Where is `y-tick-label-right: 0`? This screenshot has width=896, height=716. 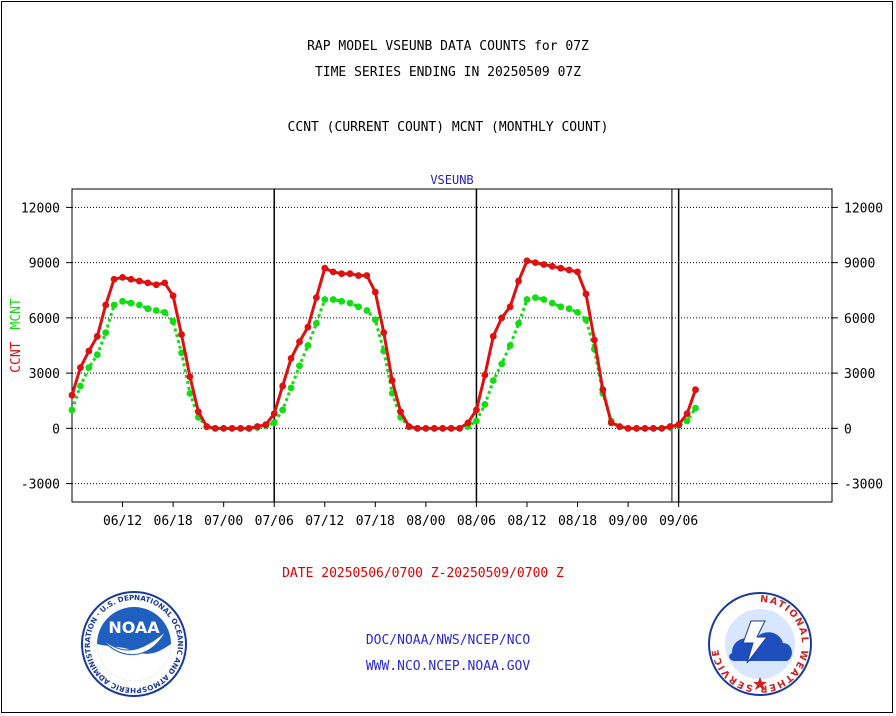
y-tick-label-right: 0 is located at coordinates (848, 429).